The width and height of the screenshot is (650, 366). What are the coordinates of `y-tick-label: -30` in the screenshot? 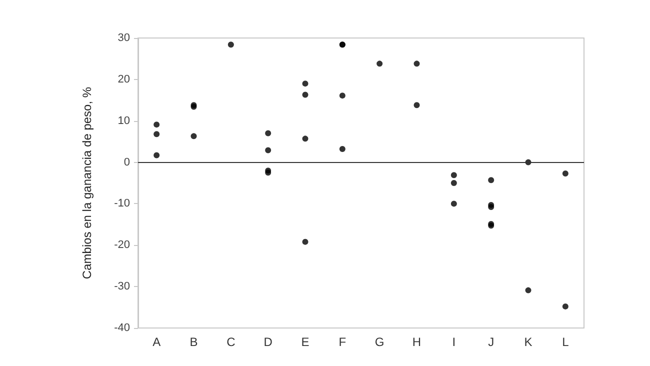 It's located at (122, 286).